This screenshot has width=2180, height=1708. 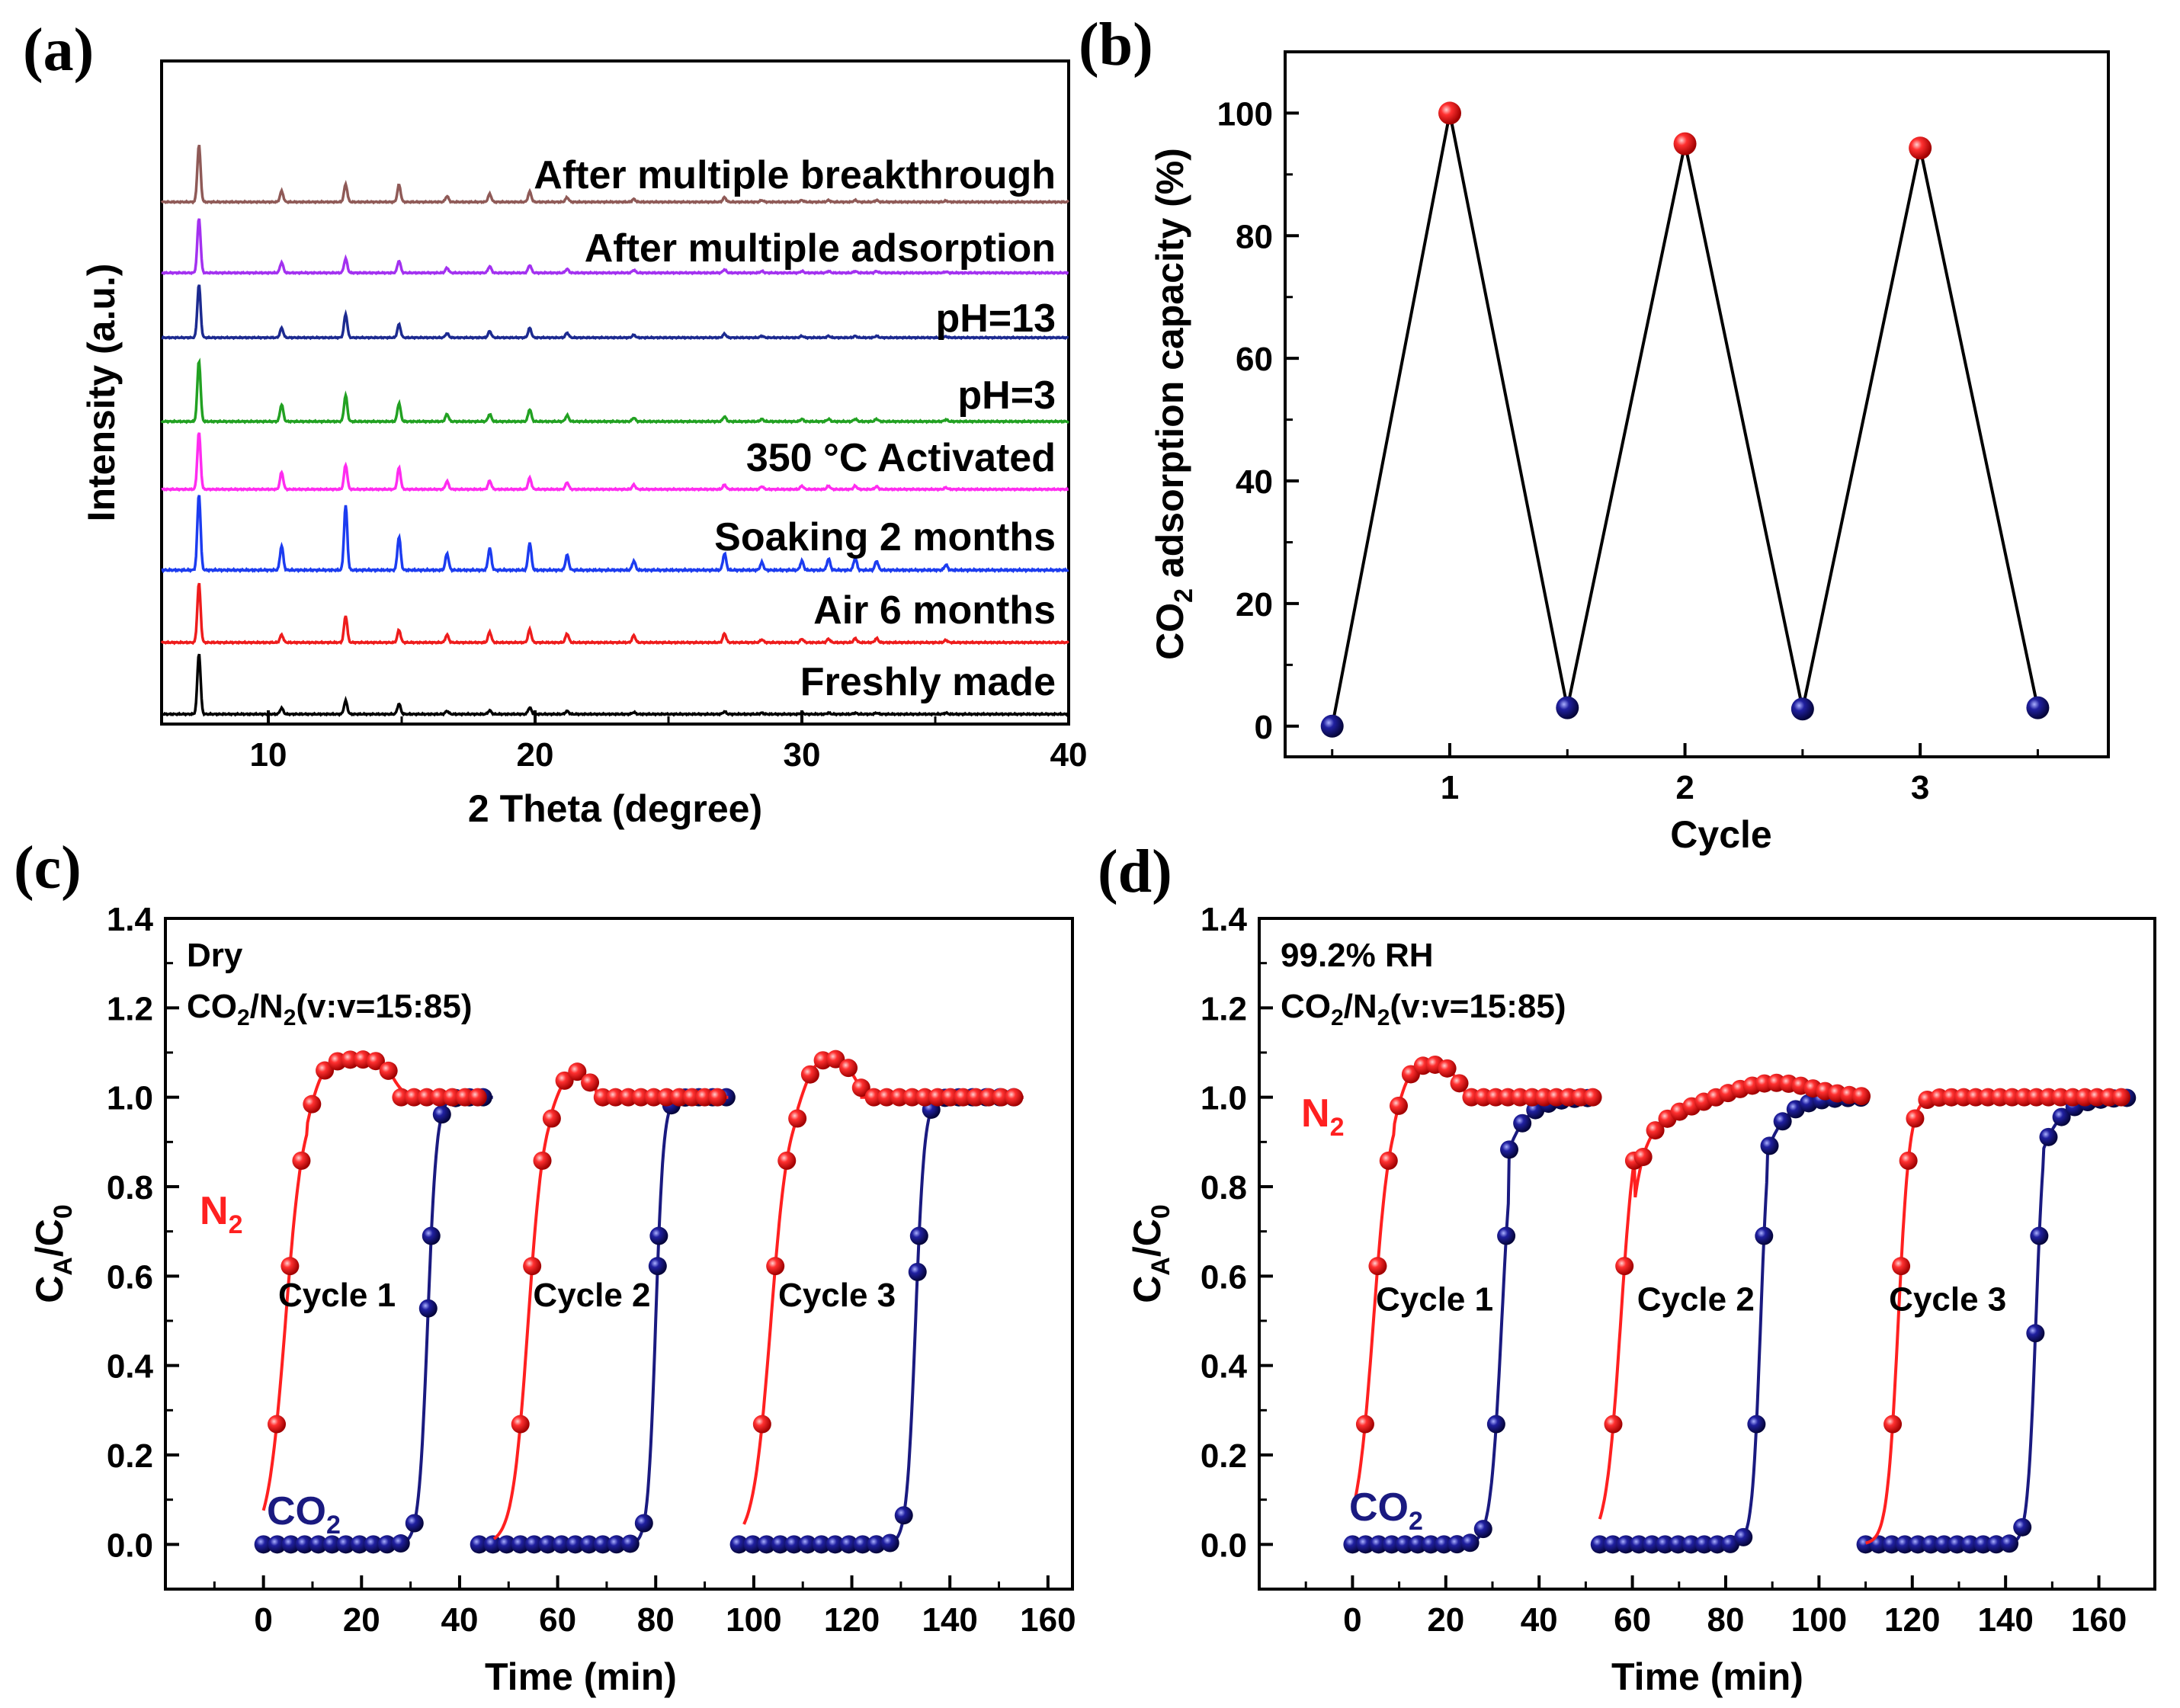 I want to click on y-tick-label: 0.0, so click(x=130, y=1545).